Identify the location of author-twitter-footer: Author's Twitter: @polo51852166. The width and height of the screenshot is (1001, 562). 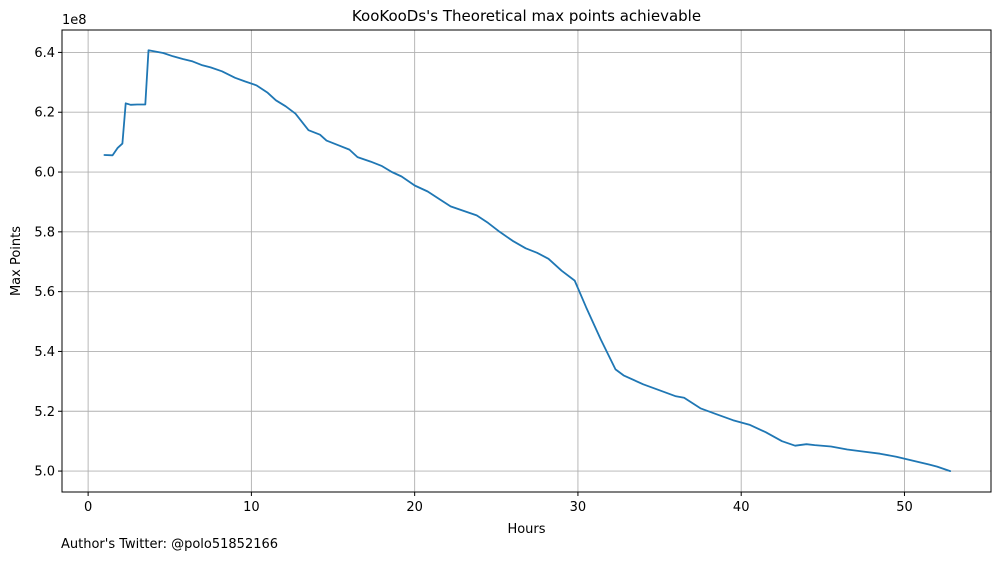
(170, 544).